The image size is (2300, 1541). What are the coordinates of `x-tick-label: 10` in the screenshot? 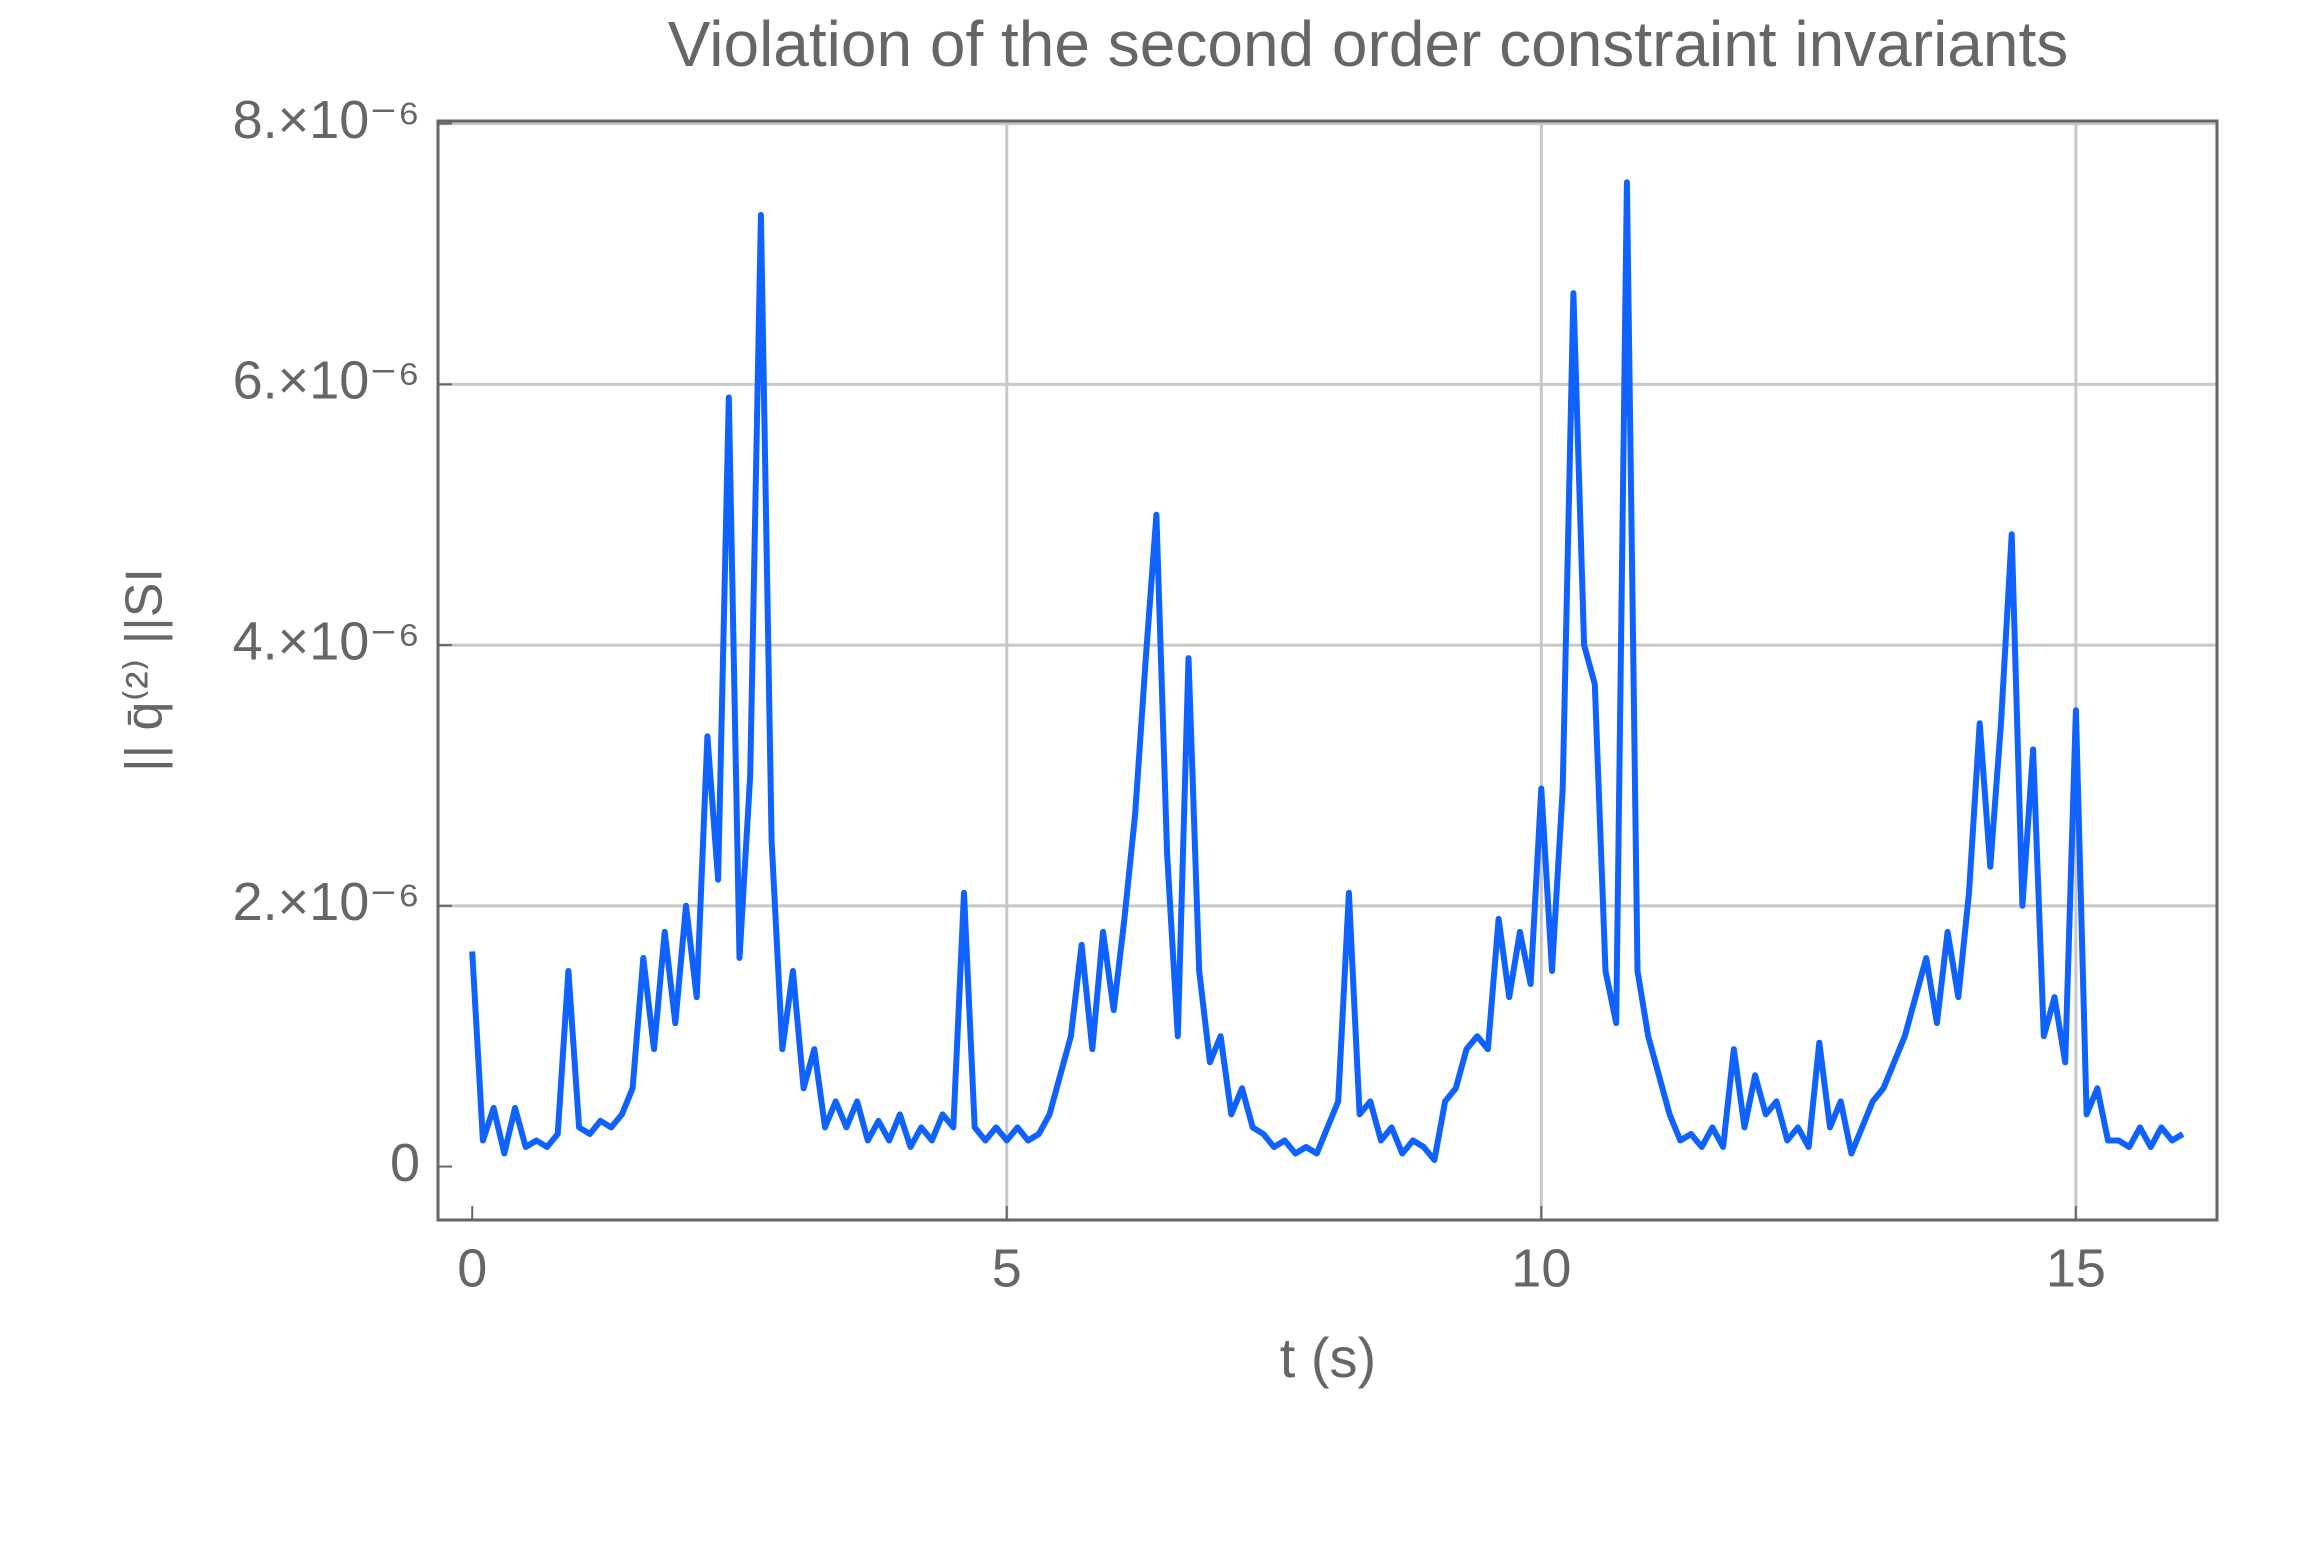 It's located at (1541, 1268).